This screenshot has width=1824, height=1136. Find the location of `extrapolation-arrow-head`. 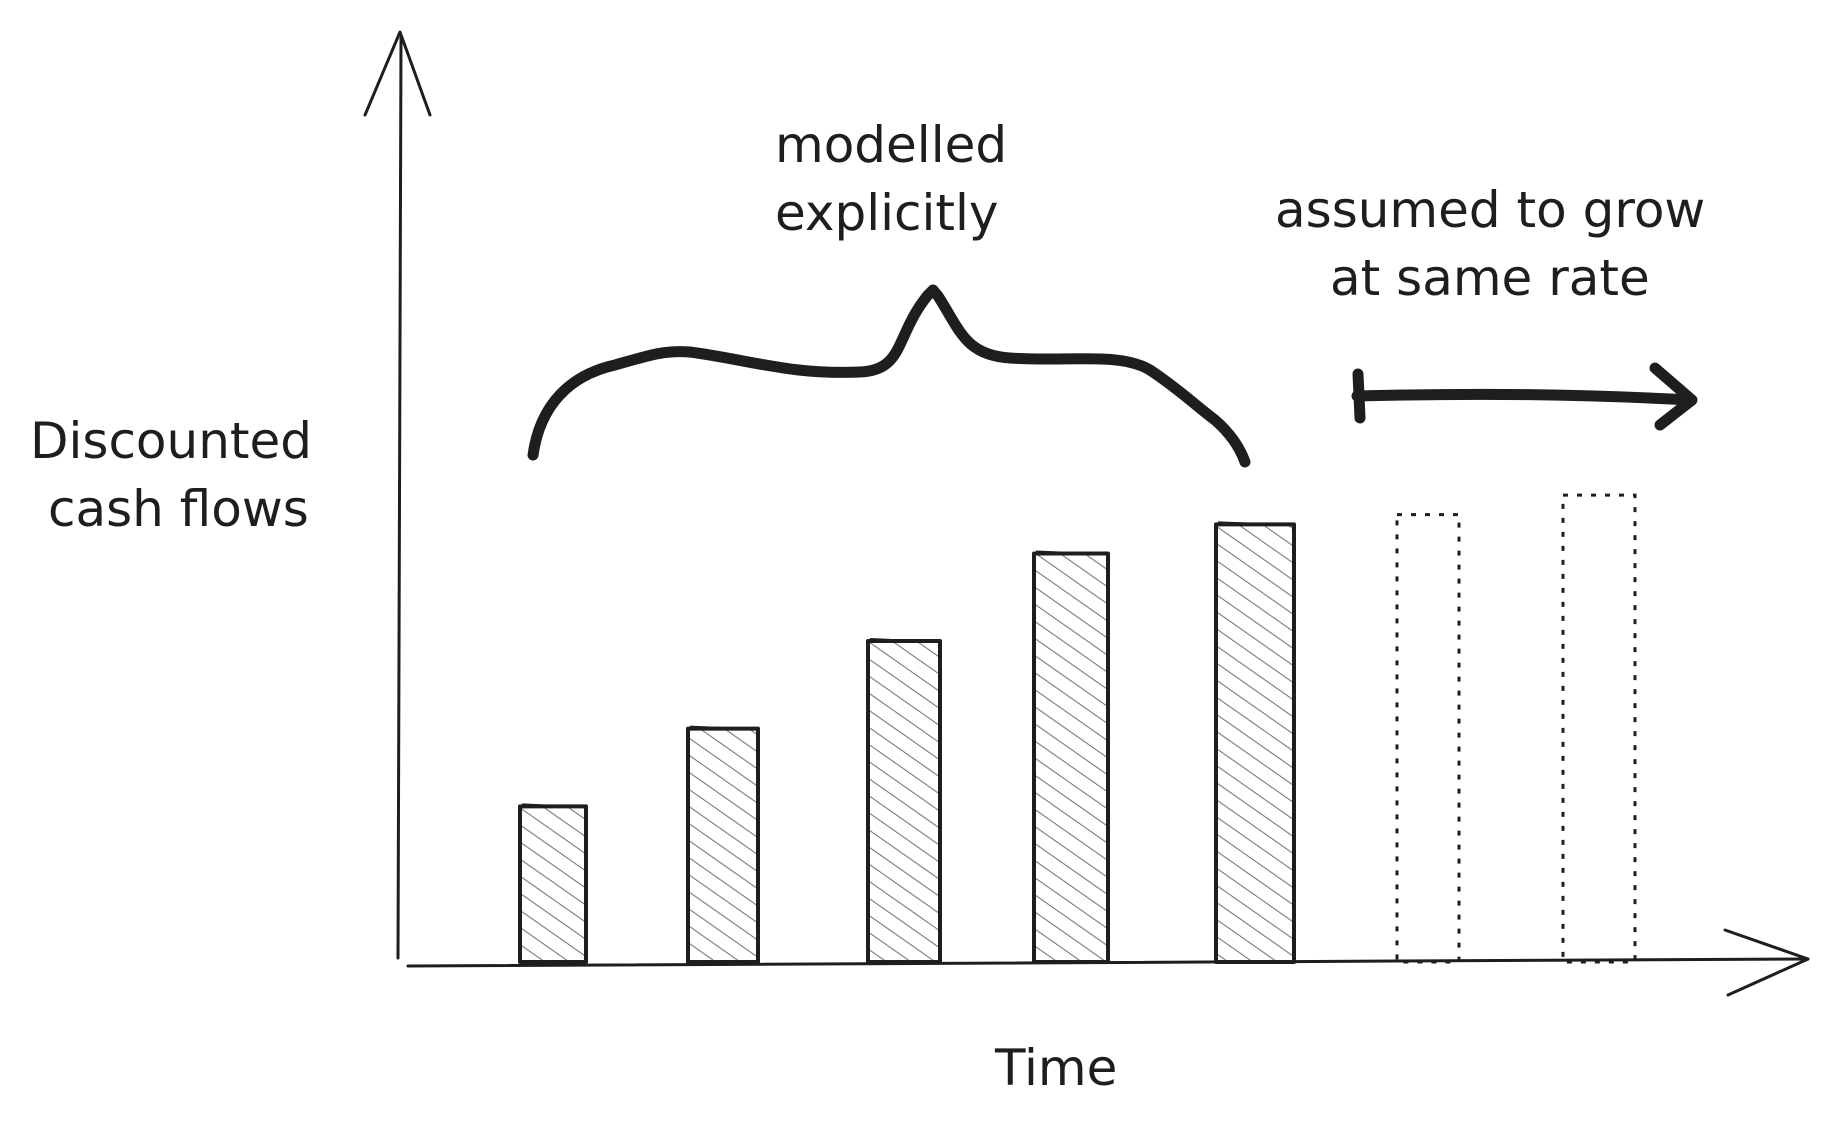

extrapolation-arrow-head is located at coordinates (1673, 396).